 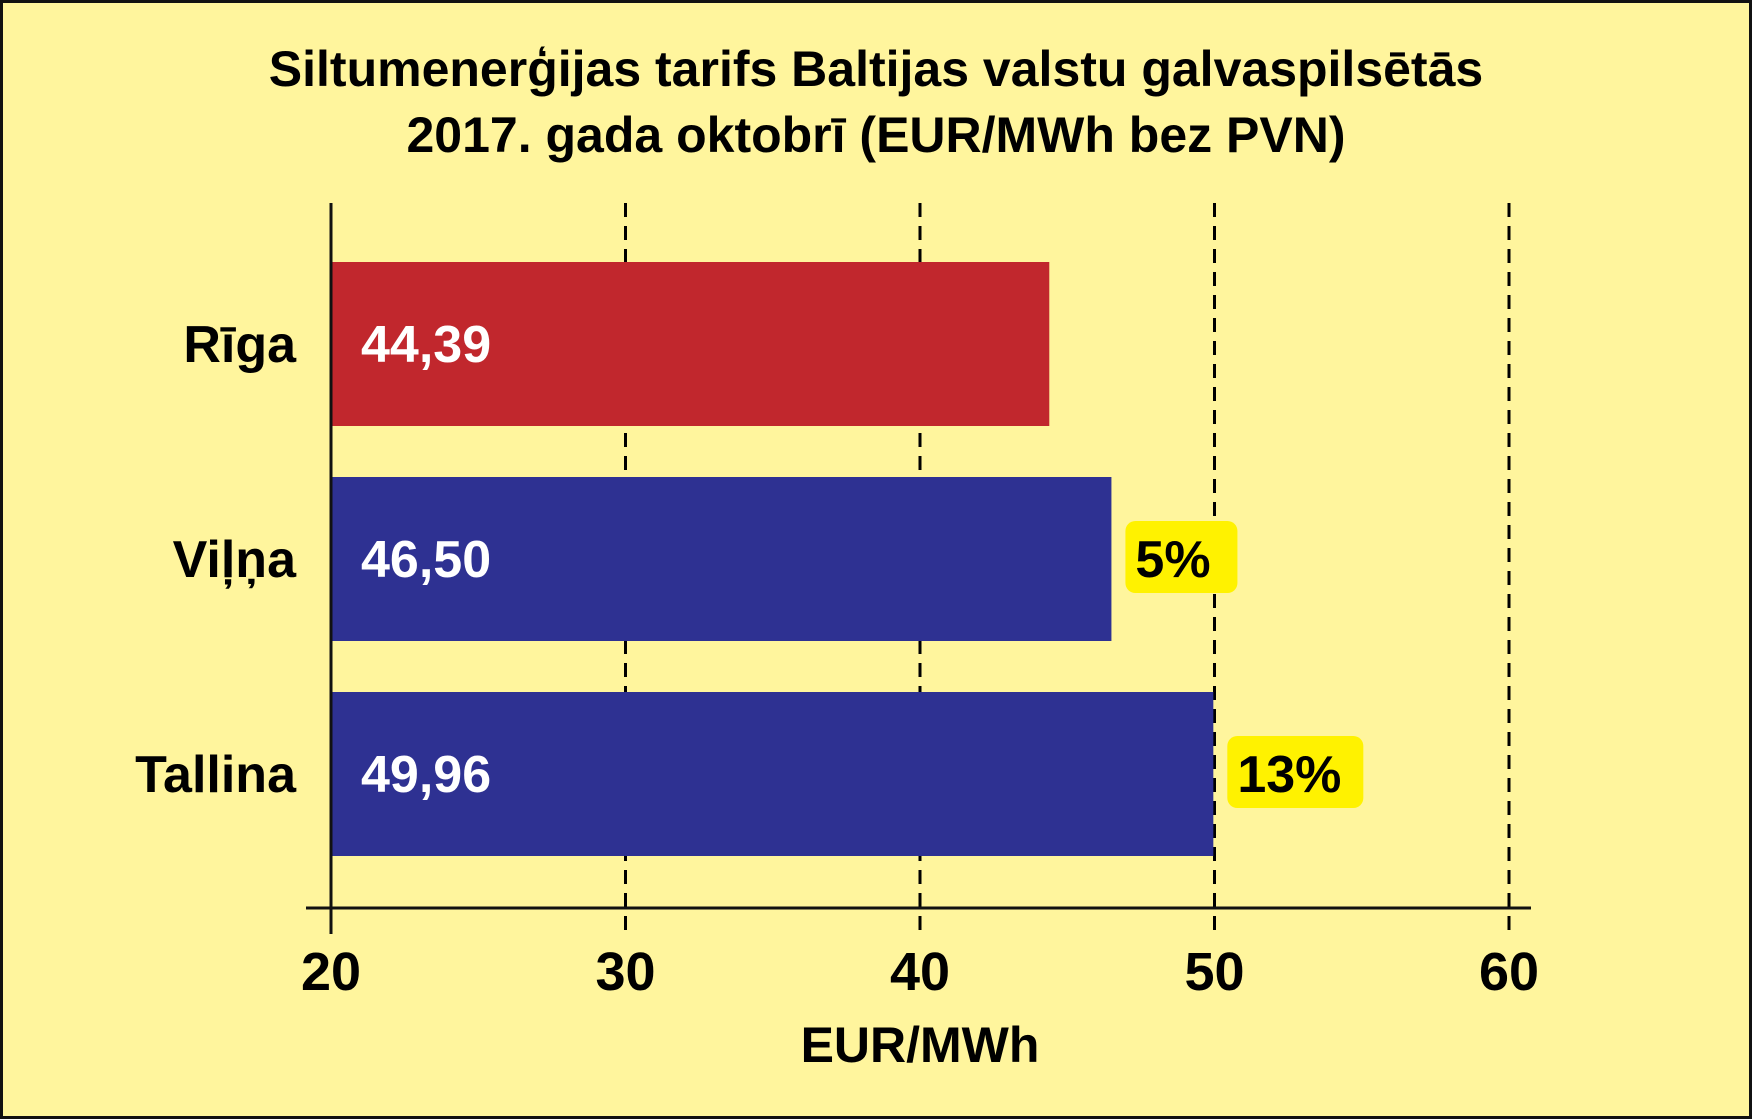 What do you see at coordinates (876, 135) in the screenshot?
I see `chart-title-line-2: 2017. gada oktobrī (EUR/MWh bez PVN)` at bounding box center [876, 135].